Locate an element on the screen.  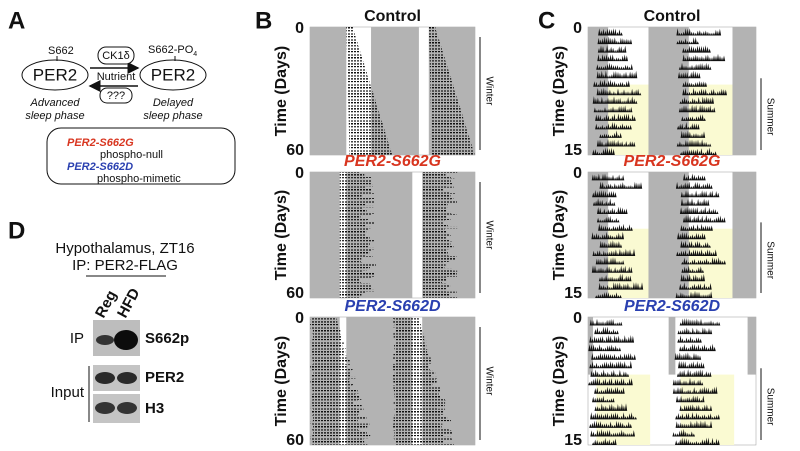
blot-label: PER2 is located at coordinates (164, 377).